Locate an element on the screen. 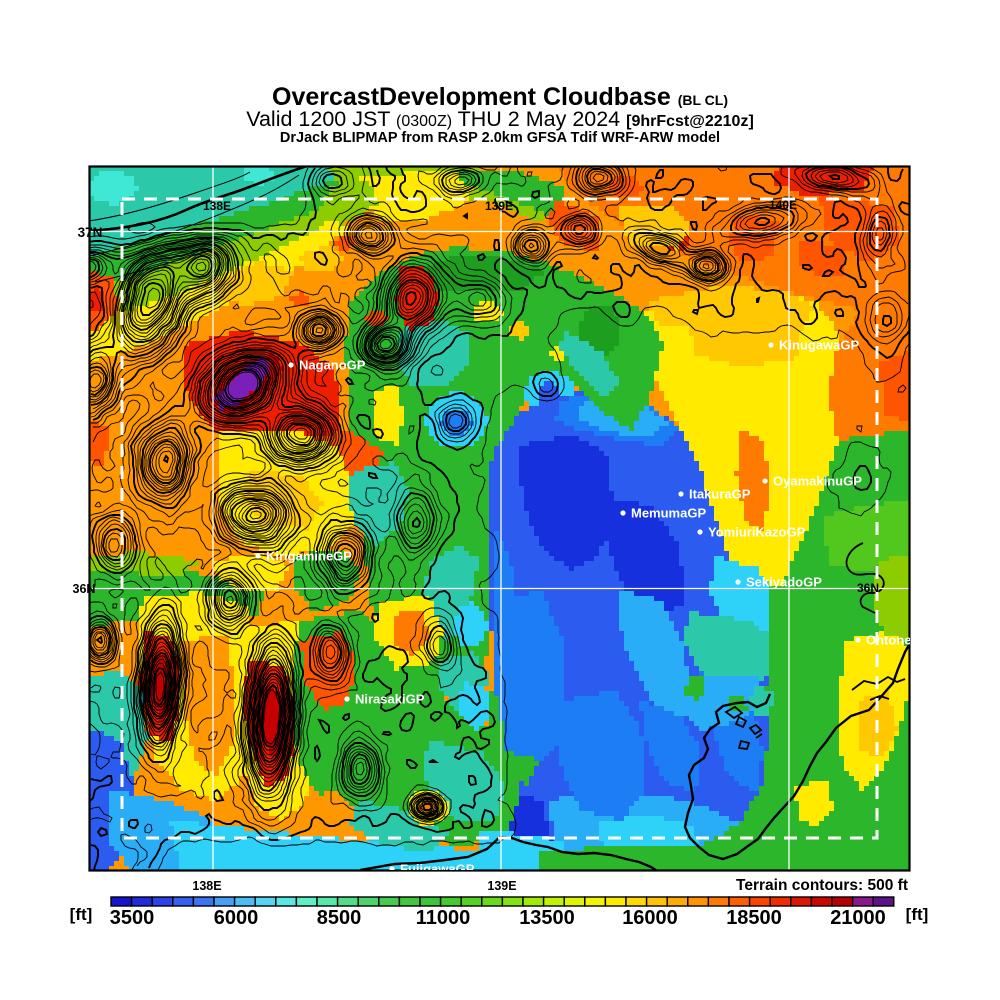  svg-text: 21000 is located at coordinates (858, 918).